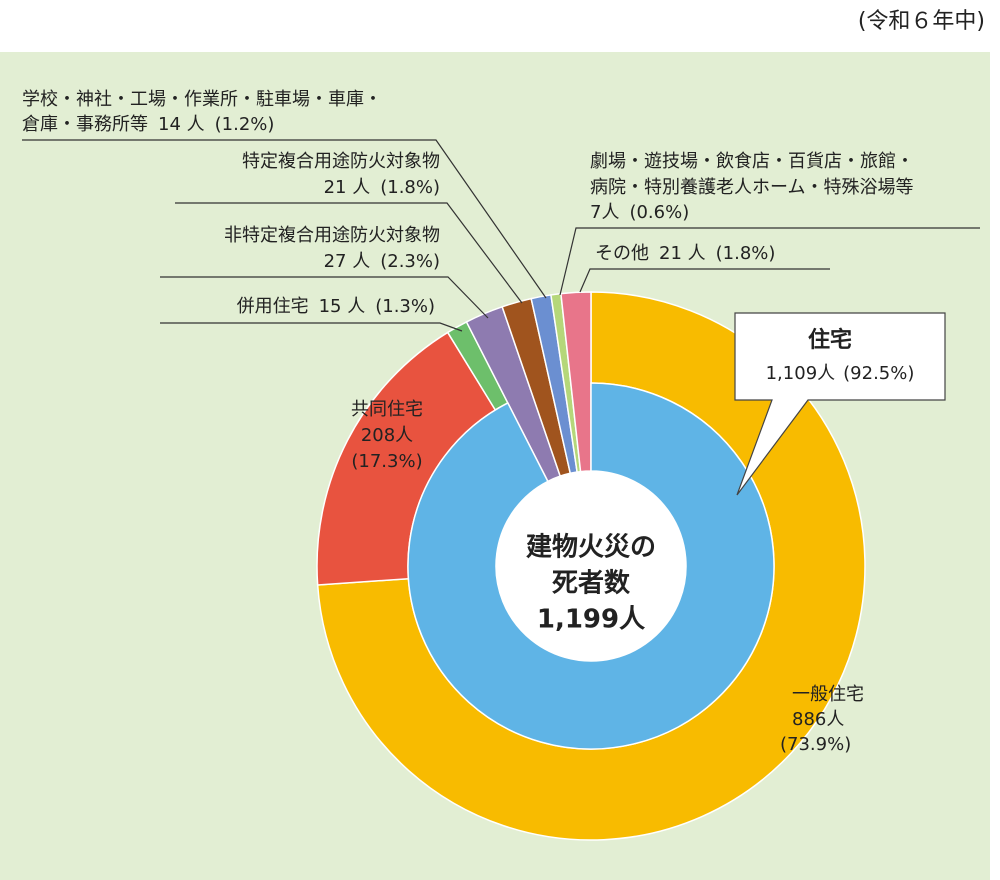 Image resolution: width=1000 pixels, height=880 pixels. I want to click on segment-label: 特定複合用途防火対象物, so click(341, 161).